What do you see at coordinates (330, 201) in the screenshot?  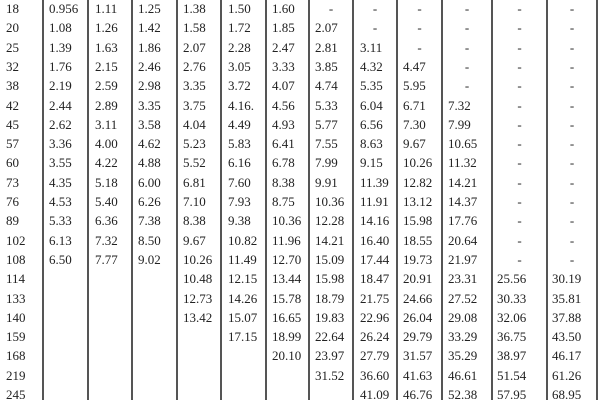 I see `table-cell: 10.36` at bounding box center [330, 201].